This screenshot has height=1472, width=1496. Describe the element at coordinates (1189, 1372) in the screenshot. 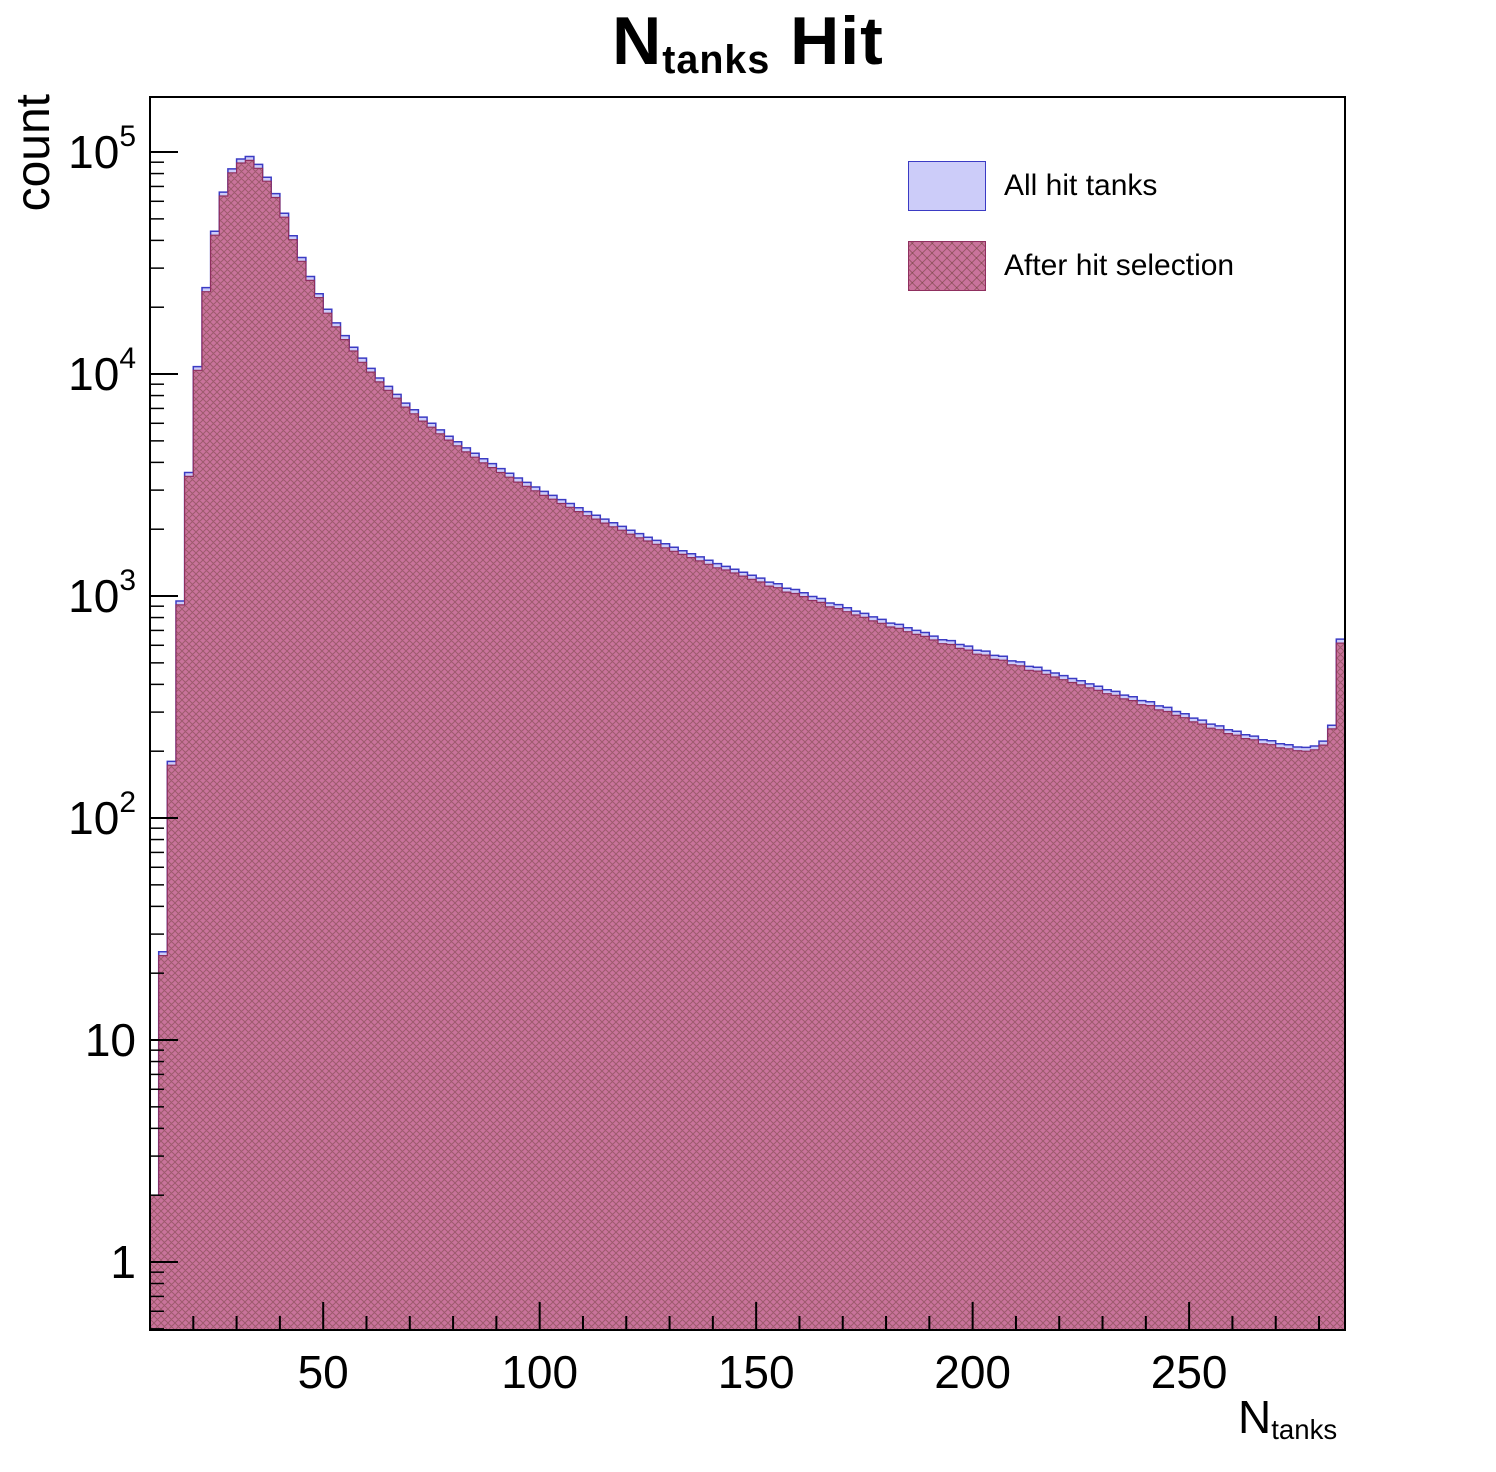

I see `x-axis-tick-label: 250` at that location.